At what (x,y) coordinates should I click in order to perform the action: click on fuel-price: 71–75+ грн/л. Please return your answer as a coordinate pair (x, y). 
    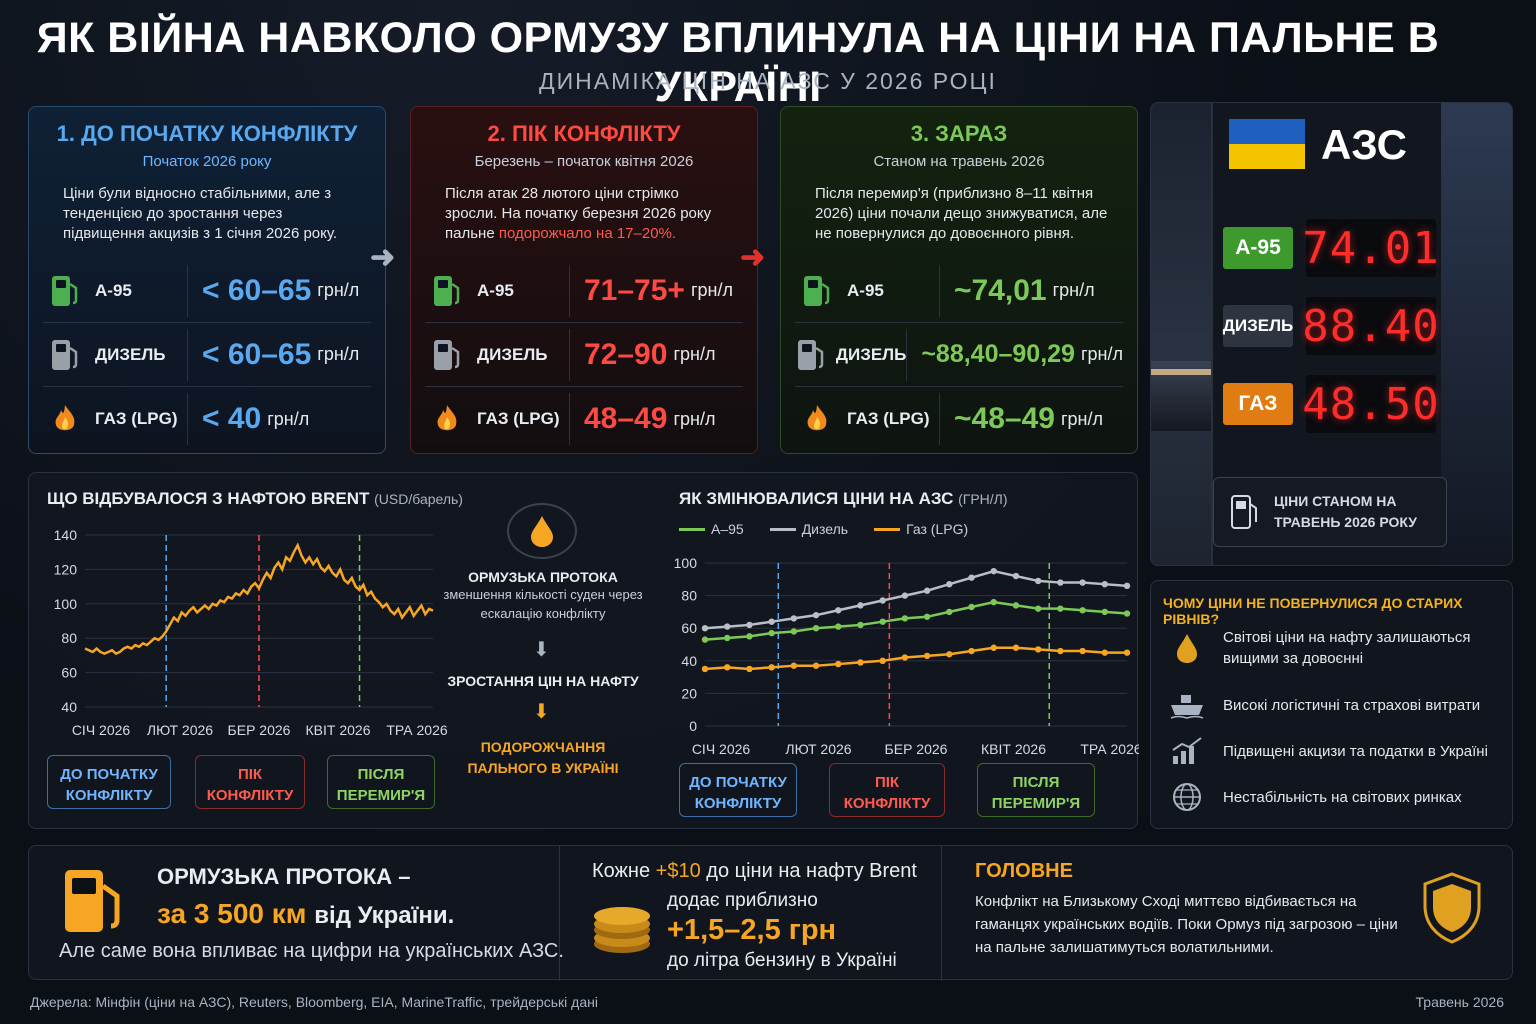
    Looking at the image, I should click on (656, 290).